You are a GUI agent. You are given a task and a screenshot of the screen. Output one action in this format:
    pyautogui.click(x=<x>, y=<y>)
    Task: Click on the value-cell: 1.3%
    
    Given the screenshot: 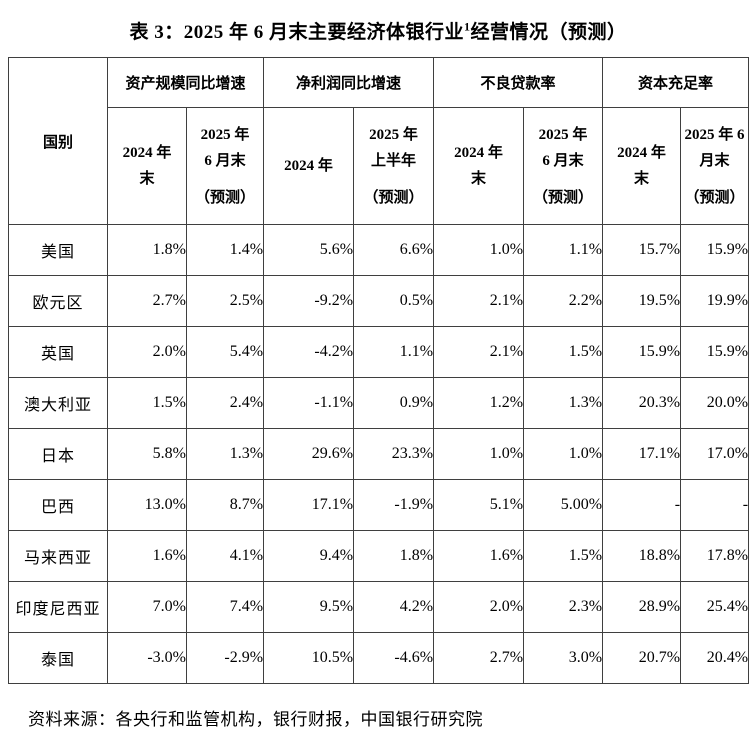 What is the action you would take?
    pyautogui.click(x=225, y=454)
    